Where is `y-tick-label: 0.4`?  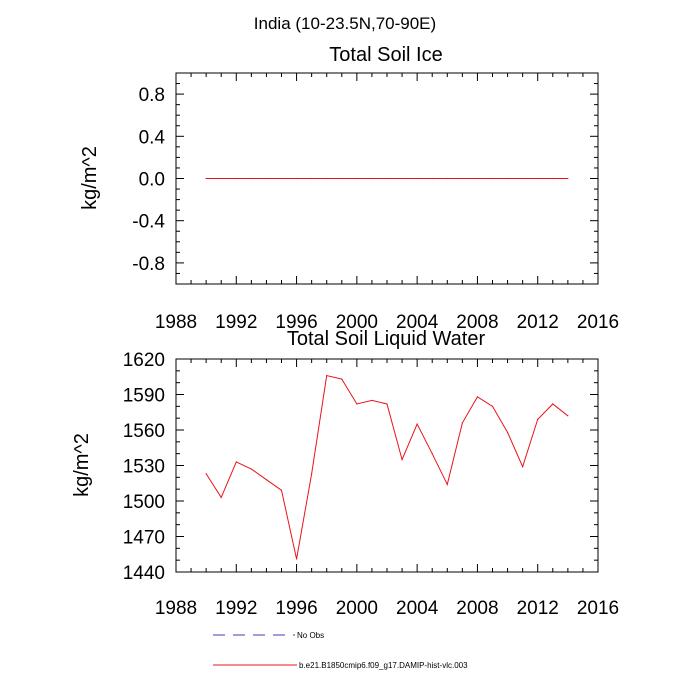 y-tick-label: 0.4 is located at coordinates (152, 137).